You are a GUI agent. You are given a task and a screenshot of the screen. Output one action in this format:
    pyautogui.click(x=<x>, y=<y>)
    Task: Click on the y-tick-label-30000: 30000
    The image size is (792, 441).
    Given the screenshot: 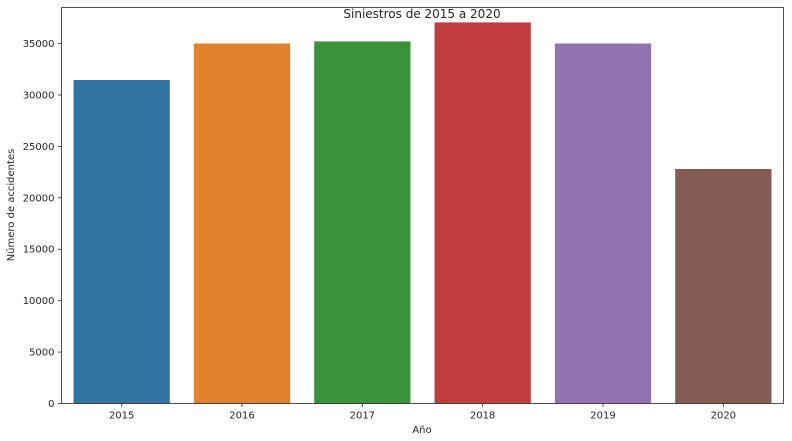 What is the action you would take?
    pyautogui.click(x=39, y=95)
    